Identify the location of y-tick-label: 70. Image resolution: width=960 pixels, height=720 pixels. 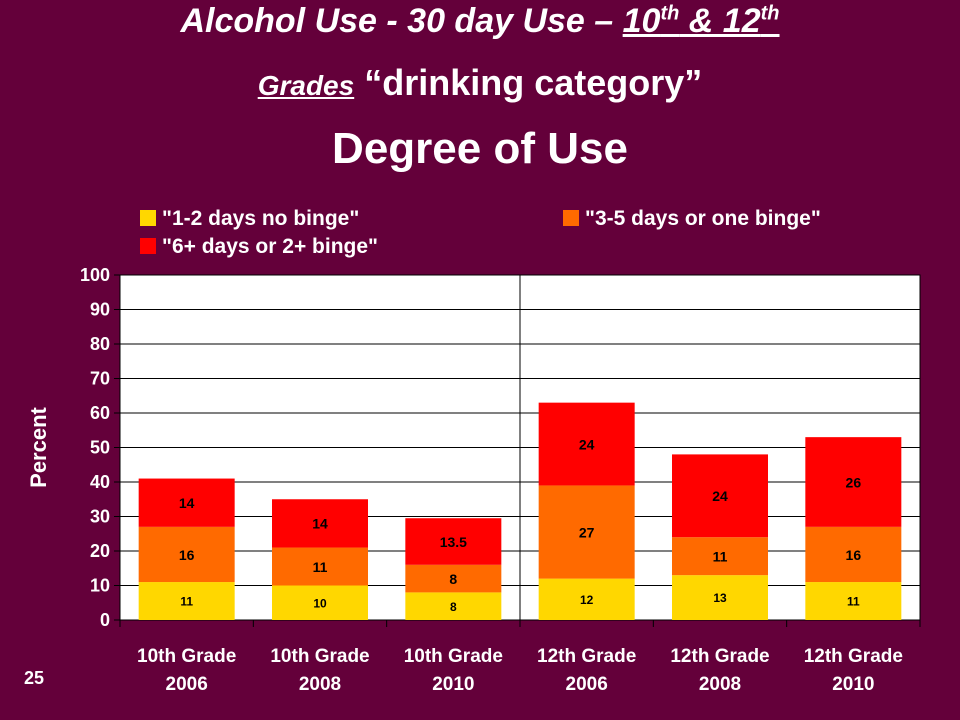
(100, 379).